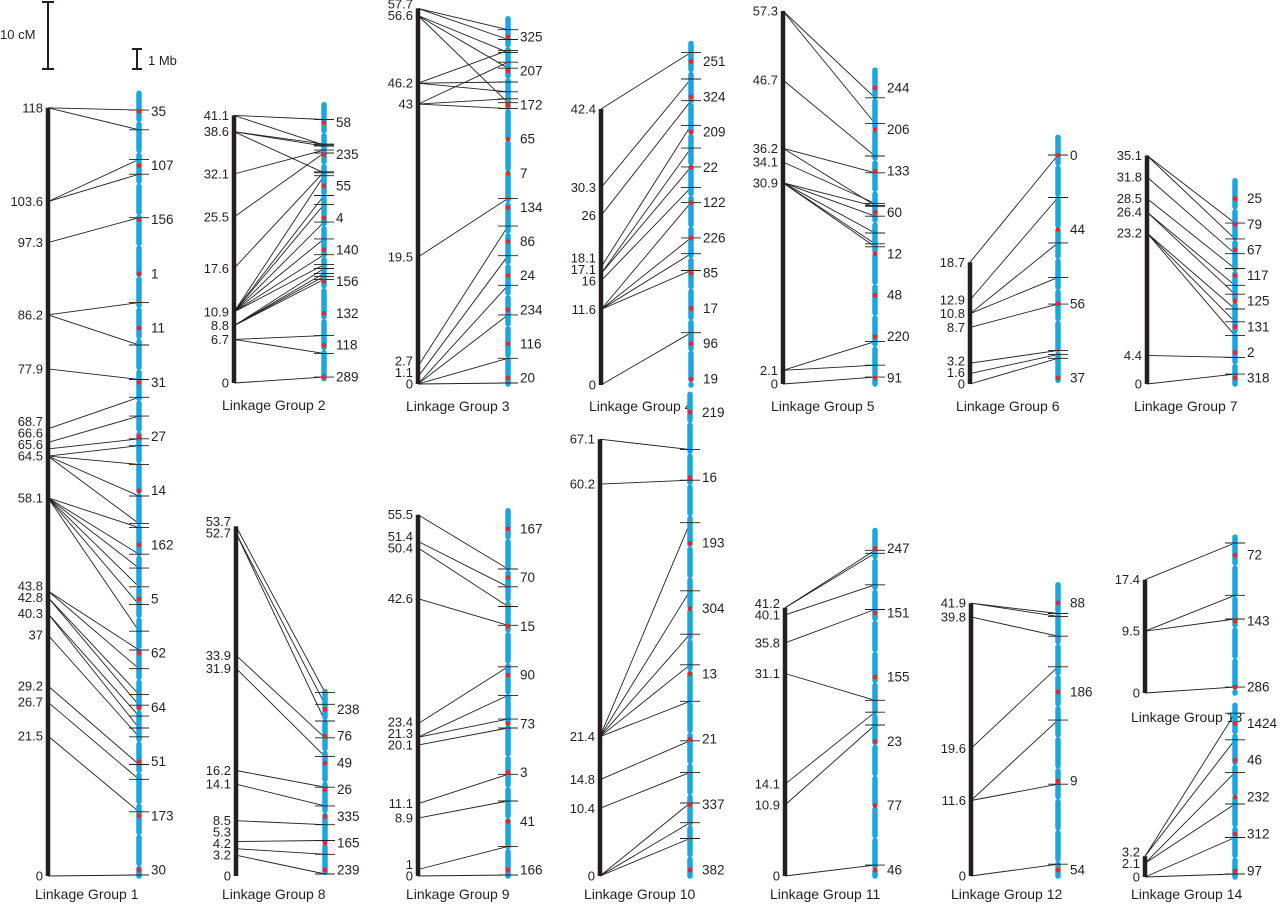  Describe the element at coordinates (952, 262) in the screenshot. I see `cm-position-label: 18.7` at that location.